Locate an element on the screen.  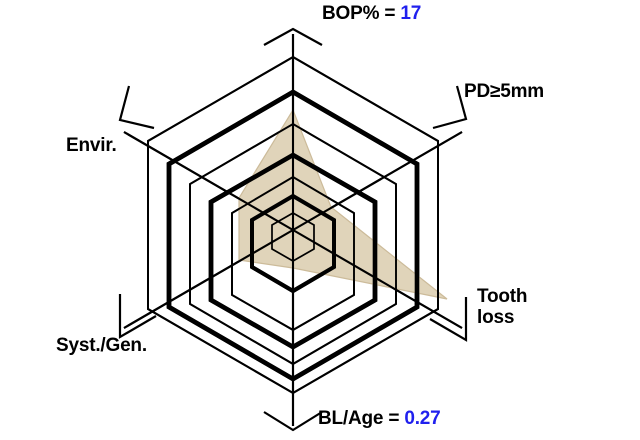
arrow-tip-tooth-loss-icon is located at coordinates (448, 319).